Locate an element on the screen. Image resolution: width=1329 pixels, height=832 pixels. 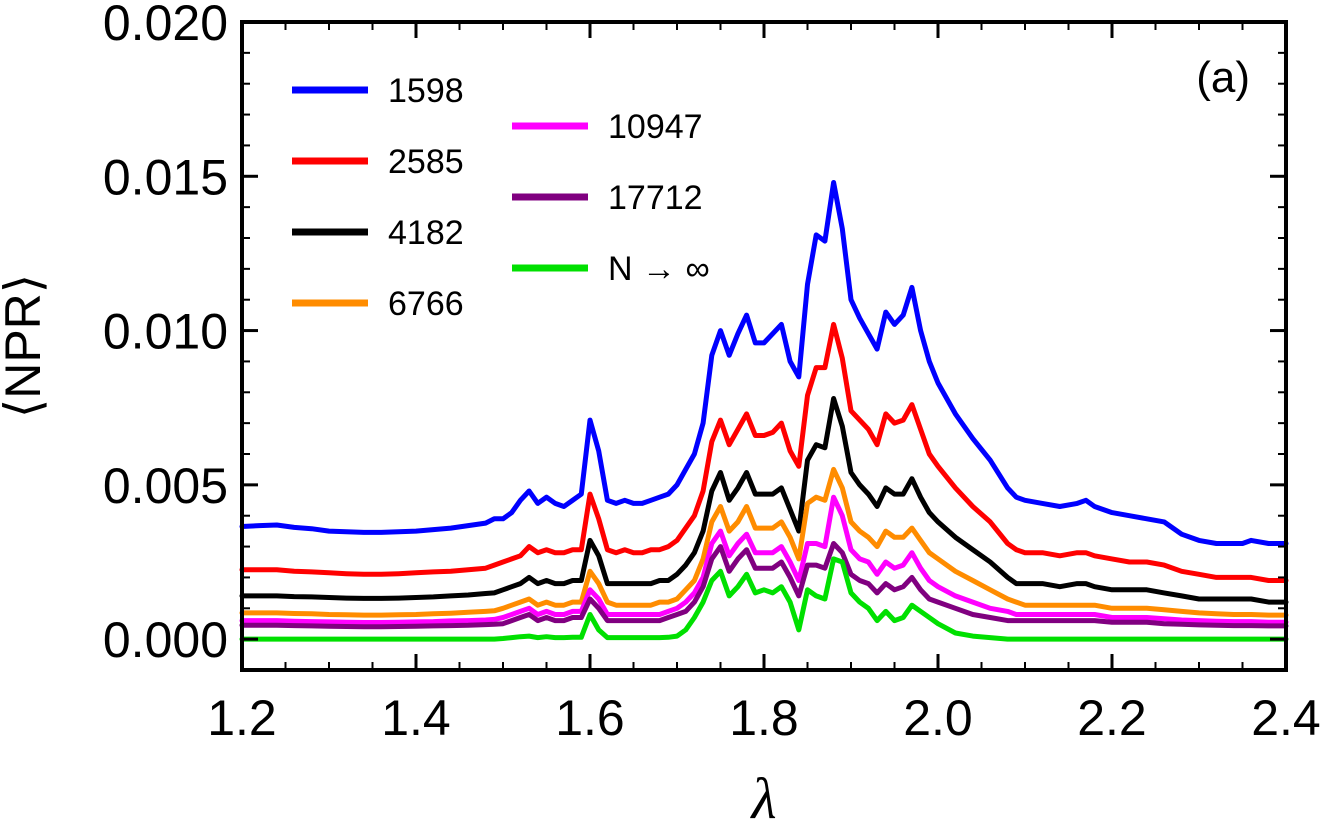
x-tick-label: 2.4 is located at coordinates (1286, 718).